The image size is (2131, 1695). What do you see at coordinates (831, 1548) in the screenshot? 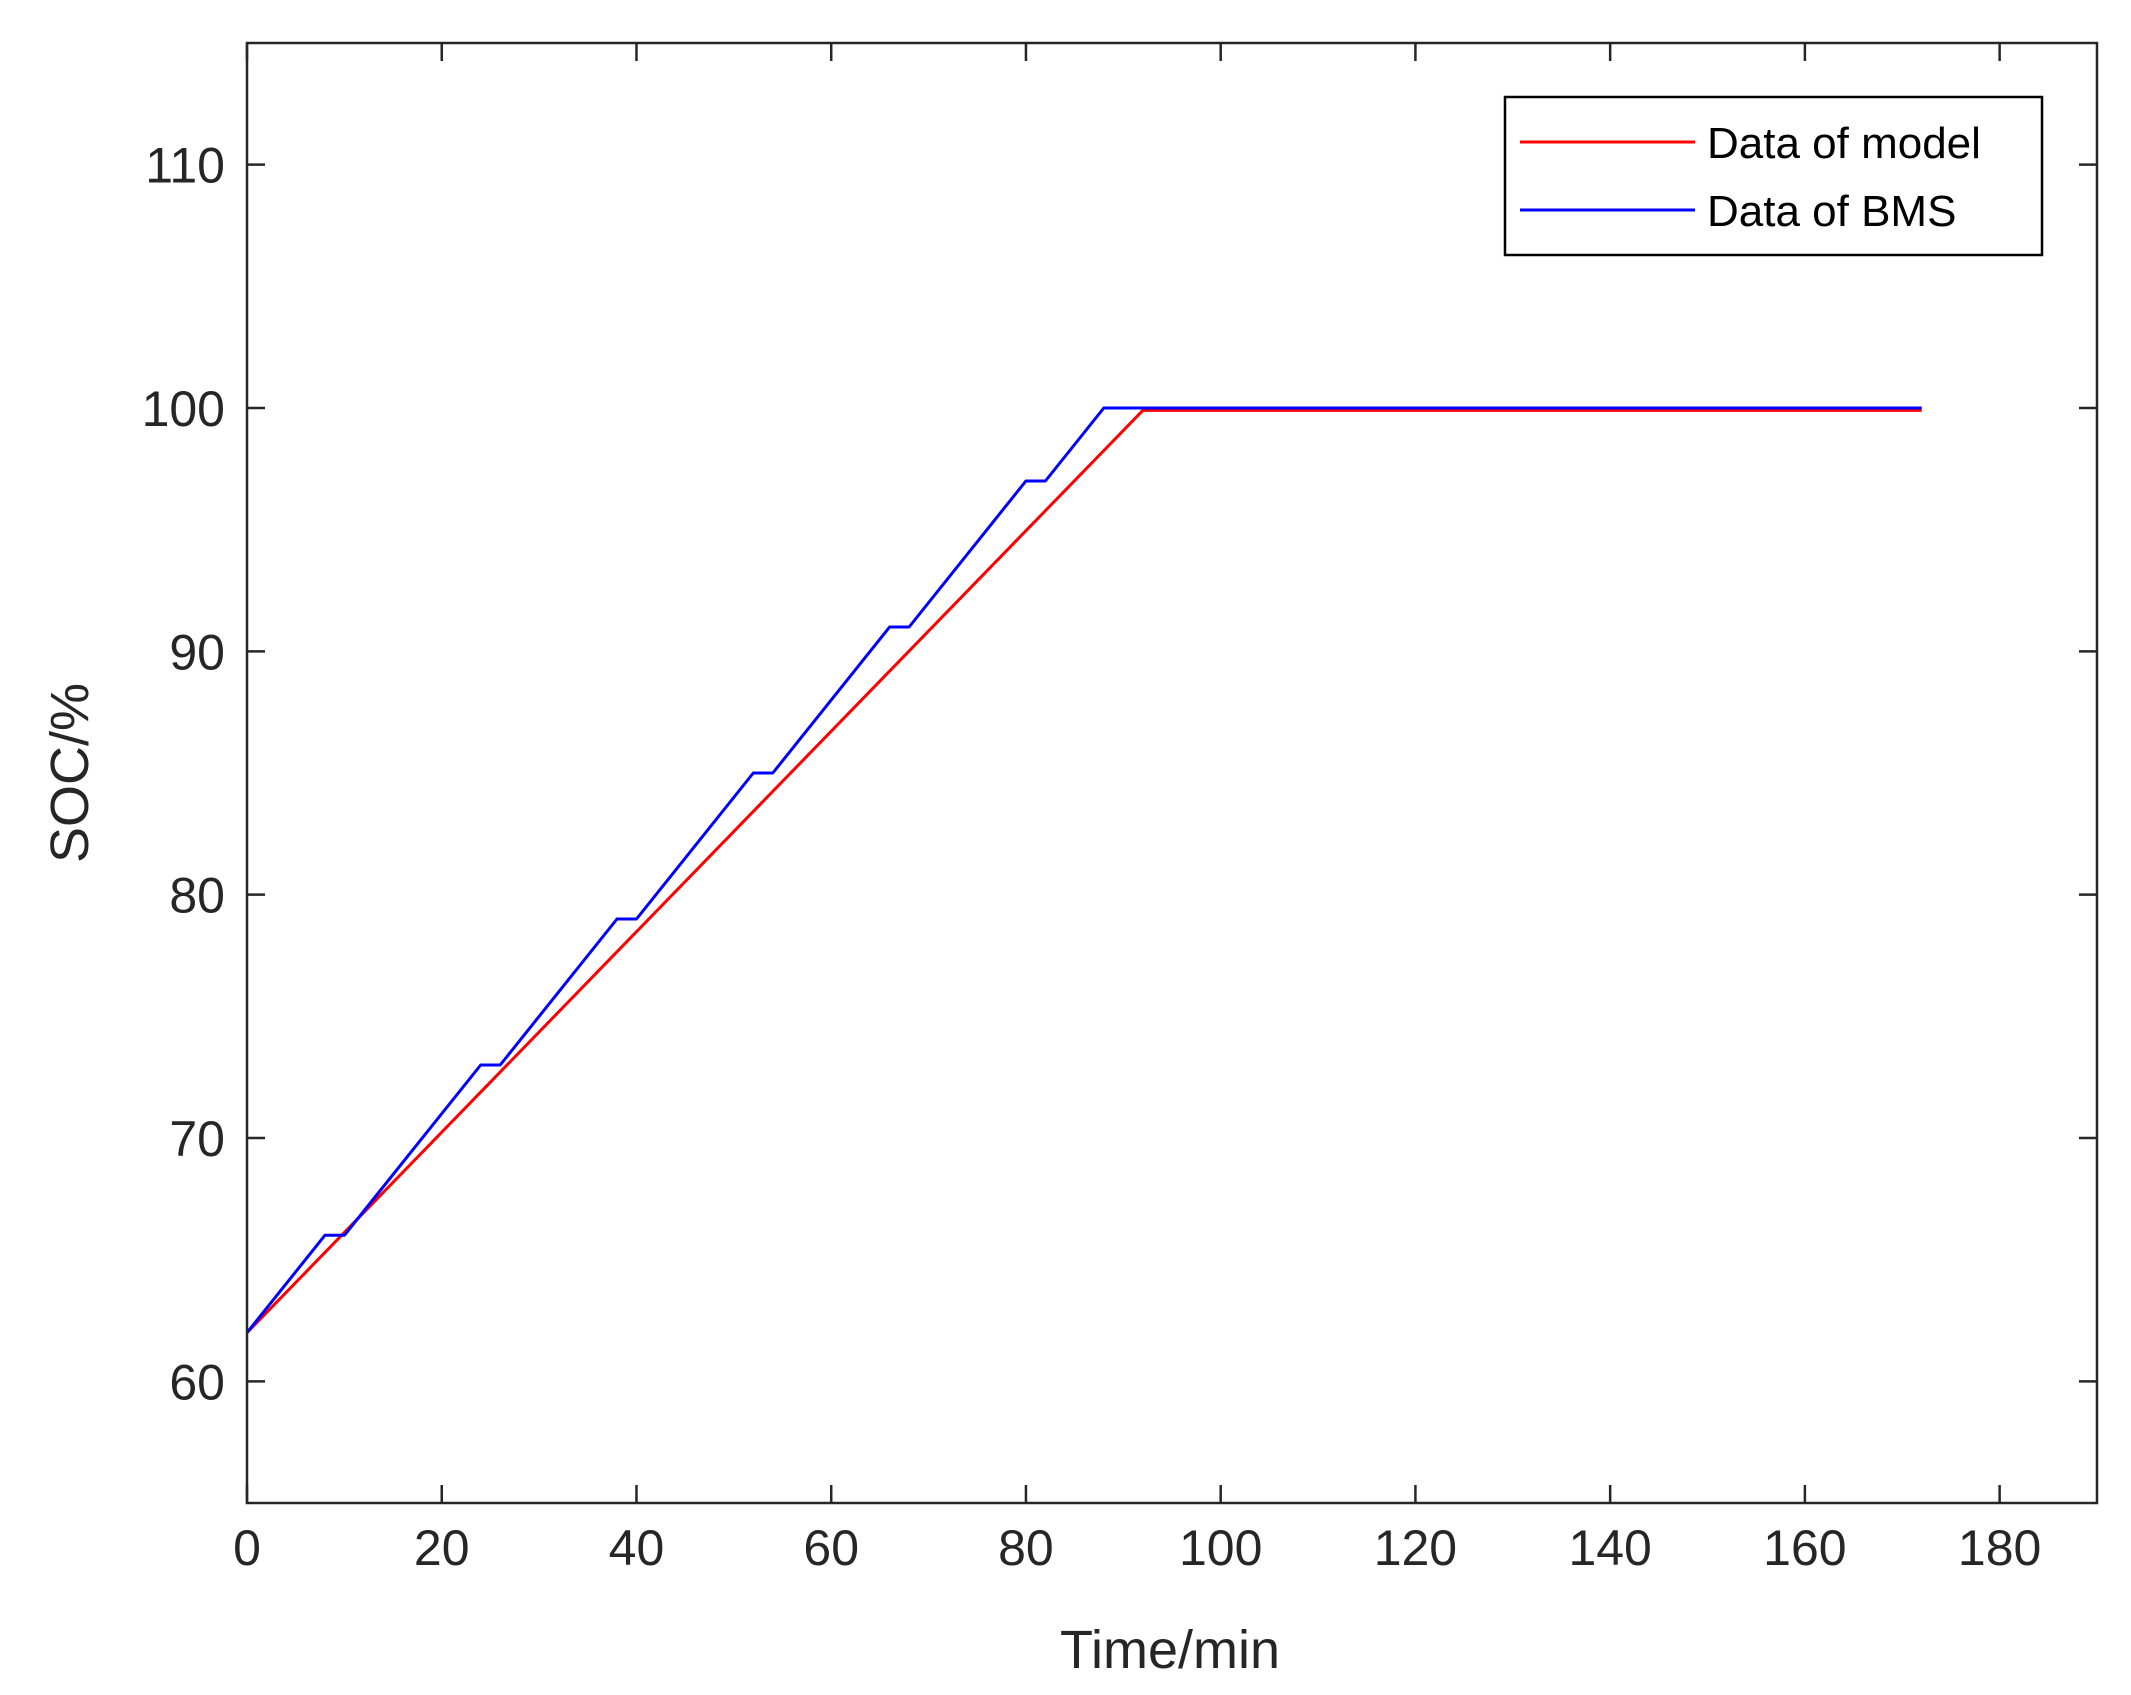
I see `x-tick-label: 60` at bounding box center [831, 1548].